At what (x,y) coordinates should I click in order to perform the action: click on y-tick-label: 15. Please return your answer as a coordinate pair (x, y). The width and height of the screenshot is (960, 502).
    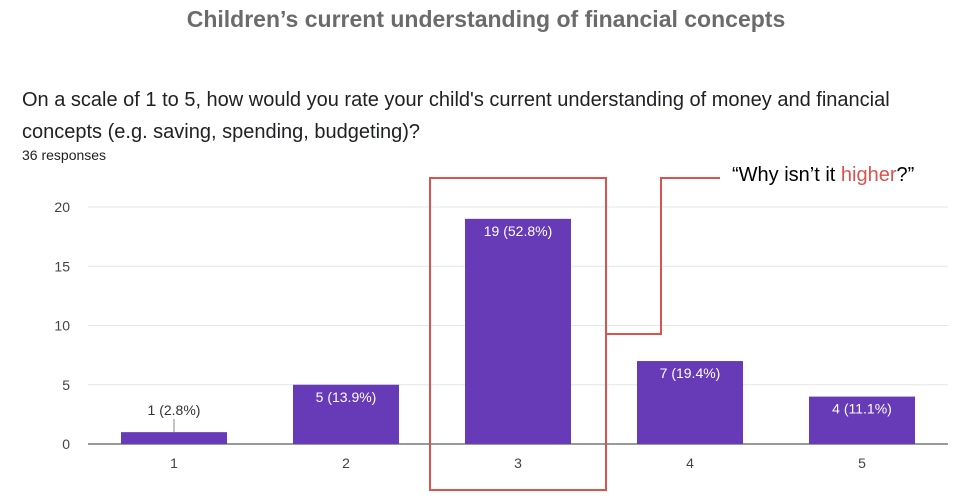
    Looking at the image, I should click on (62, 266).